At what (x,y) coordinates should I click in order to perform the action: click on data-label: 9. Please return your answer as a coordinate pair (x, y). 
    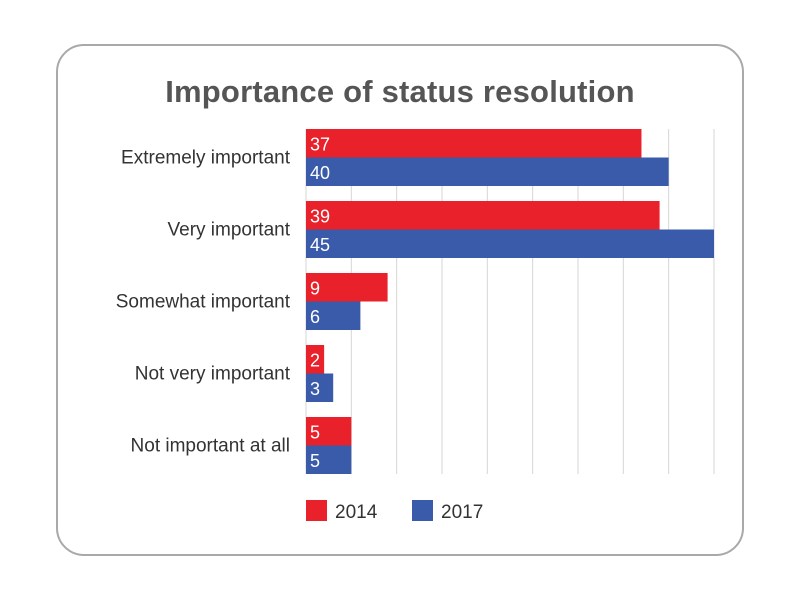
    Looking at the image, I should click on (315, 288).